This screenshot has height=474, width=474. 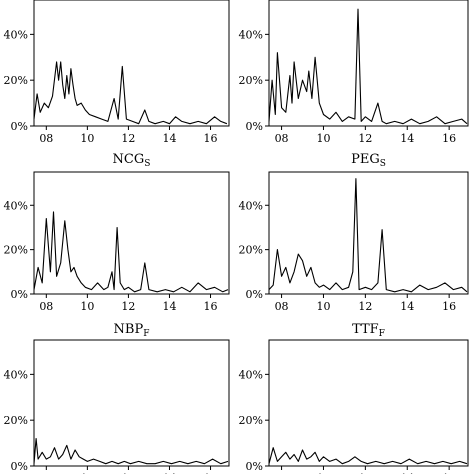 I want to click on panel-title: NCGS, so click(x=132, y=160).